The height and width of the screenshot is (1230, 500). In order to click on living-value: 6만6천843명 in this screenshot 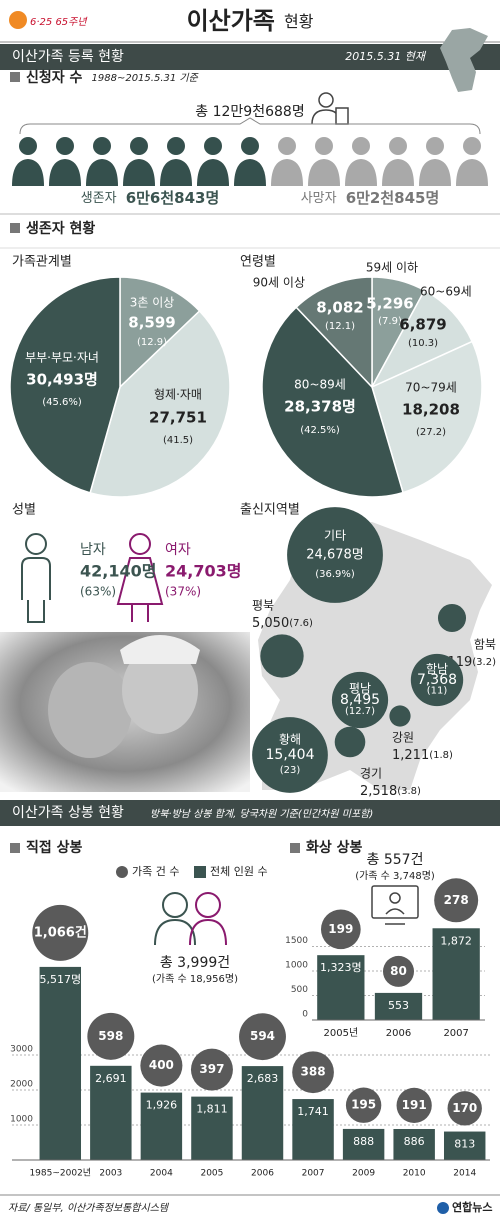, I will do `click(173, 198)`.